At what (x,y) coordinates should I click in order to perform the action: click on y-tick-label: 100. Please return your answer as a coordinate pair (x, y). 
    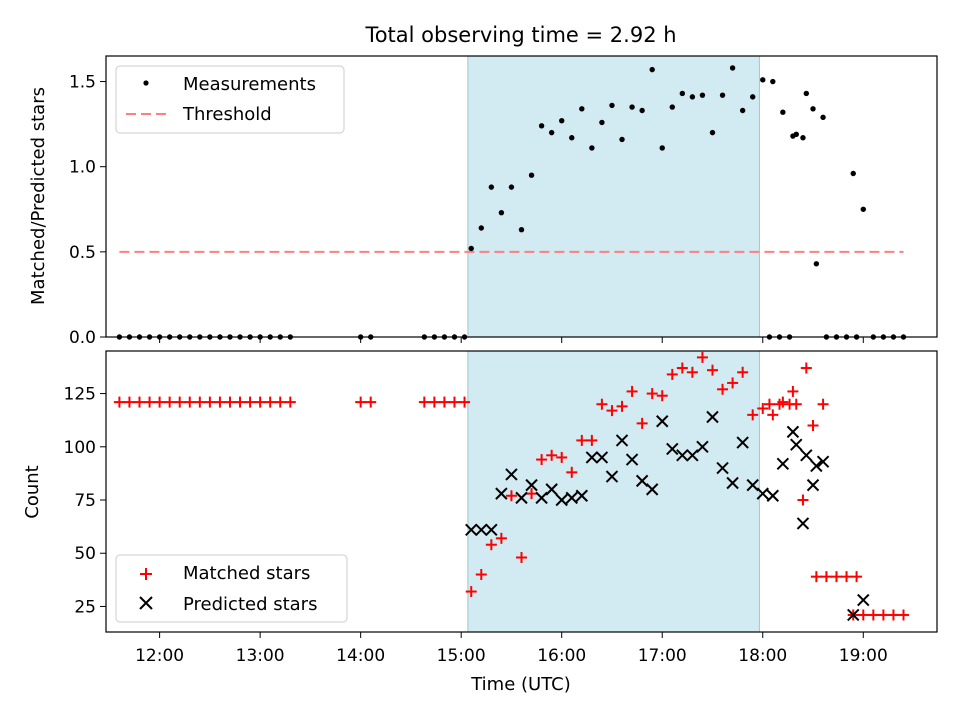
    Looking at the image, I should click on (80, 448).